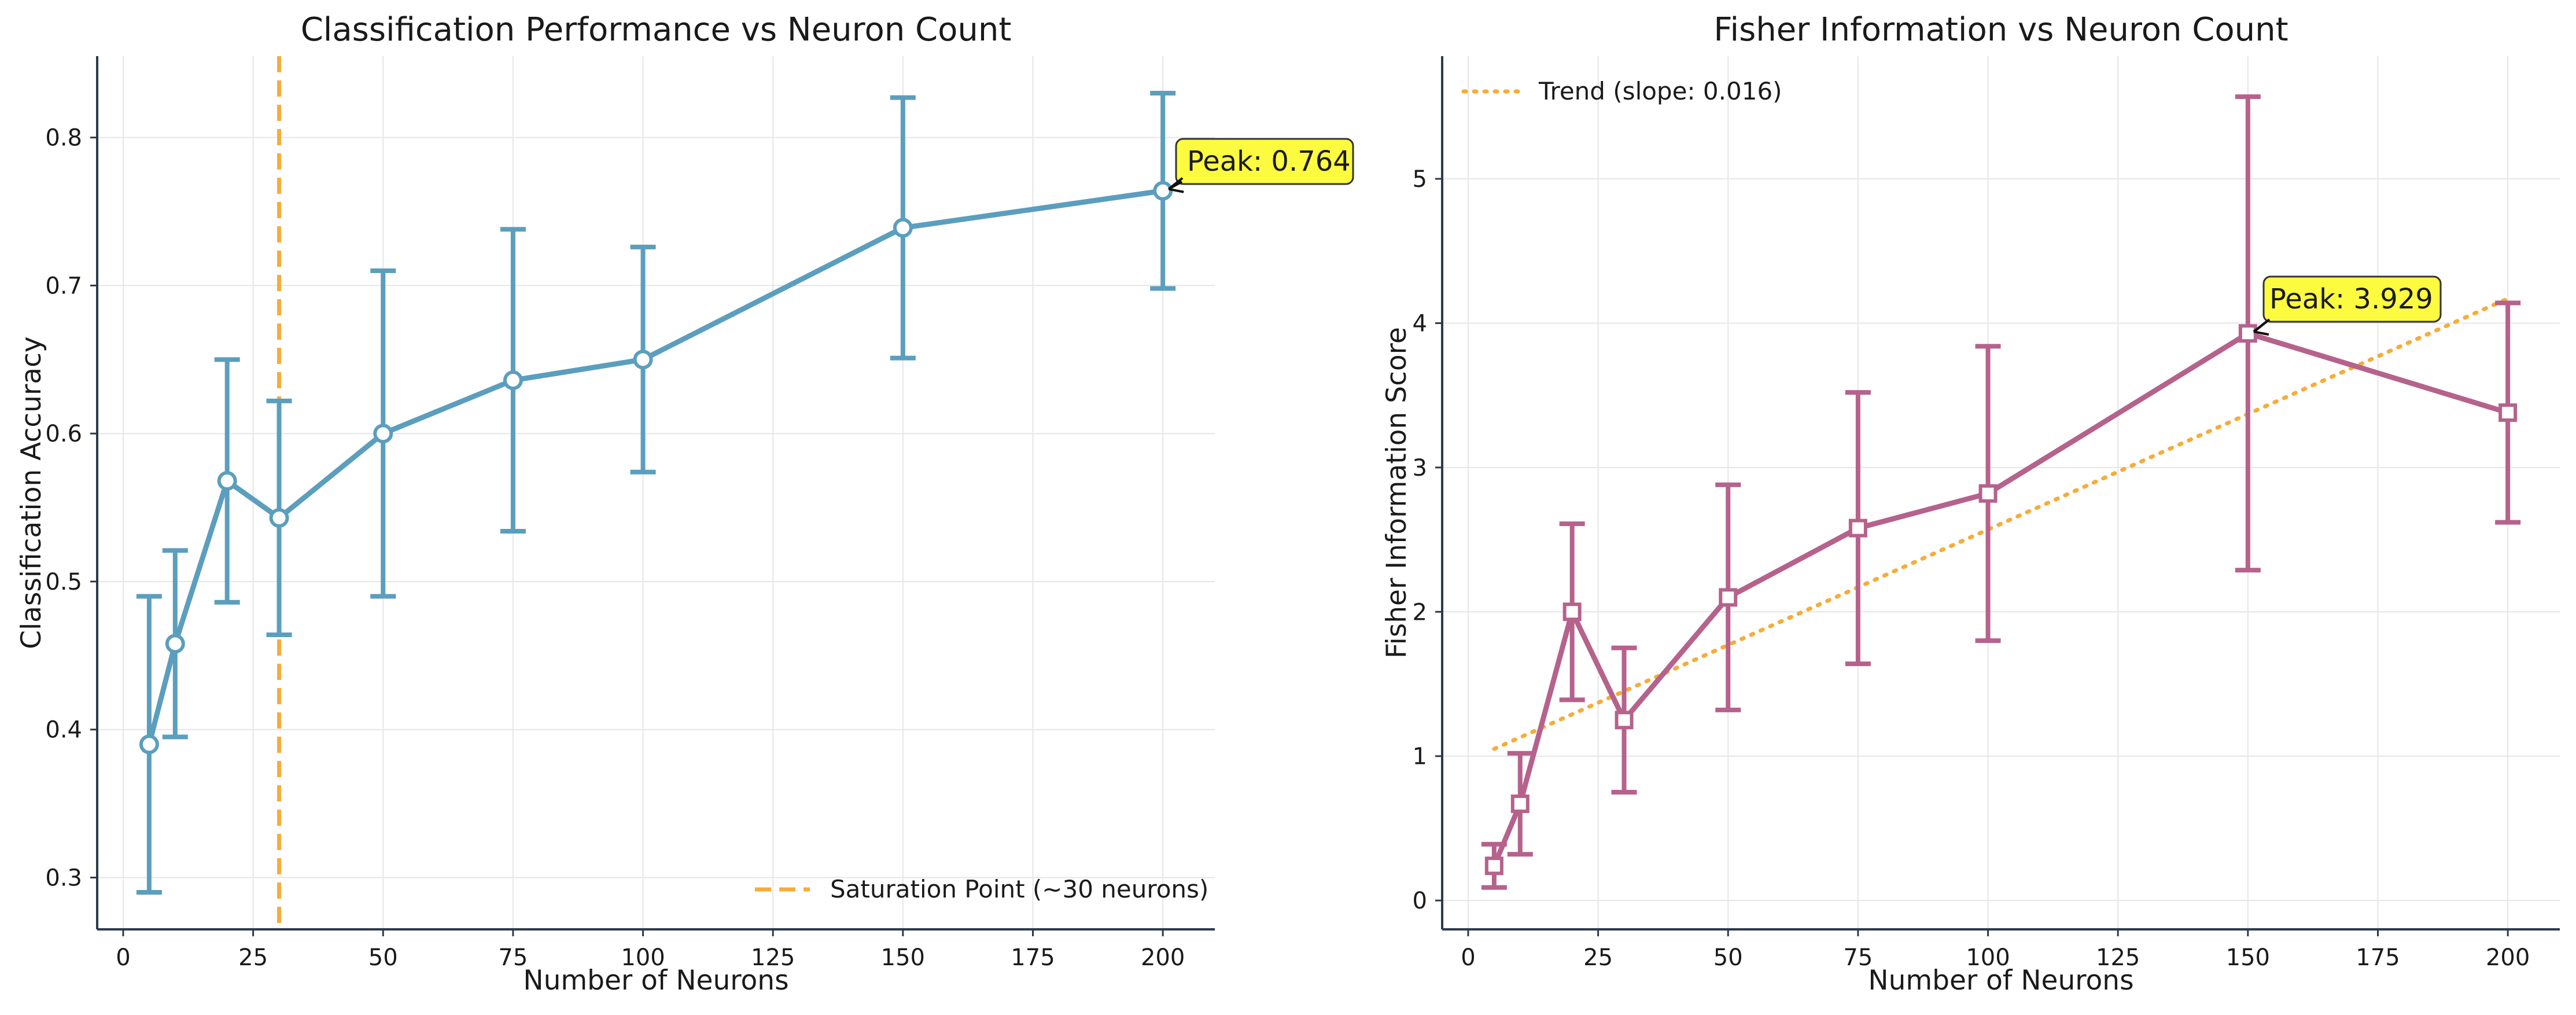 This screenshot has width=2576, height=1015. Describe the element at coordinates (1420, 179) in the screenshot. I see `y-tick-label: 5` at that location.